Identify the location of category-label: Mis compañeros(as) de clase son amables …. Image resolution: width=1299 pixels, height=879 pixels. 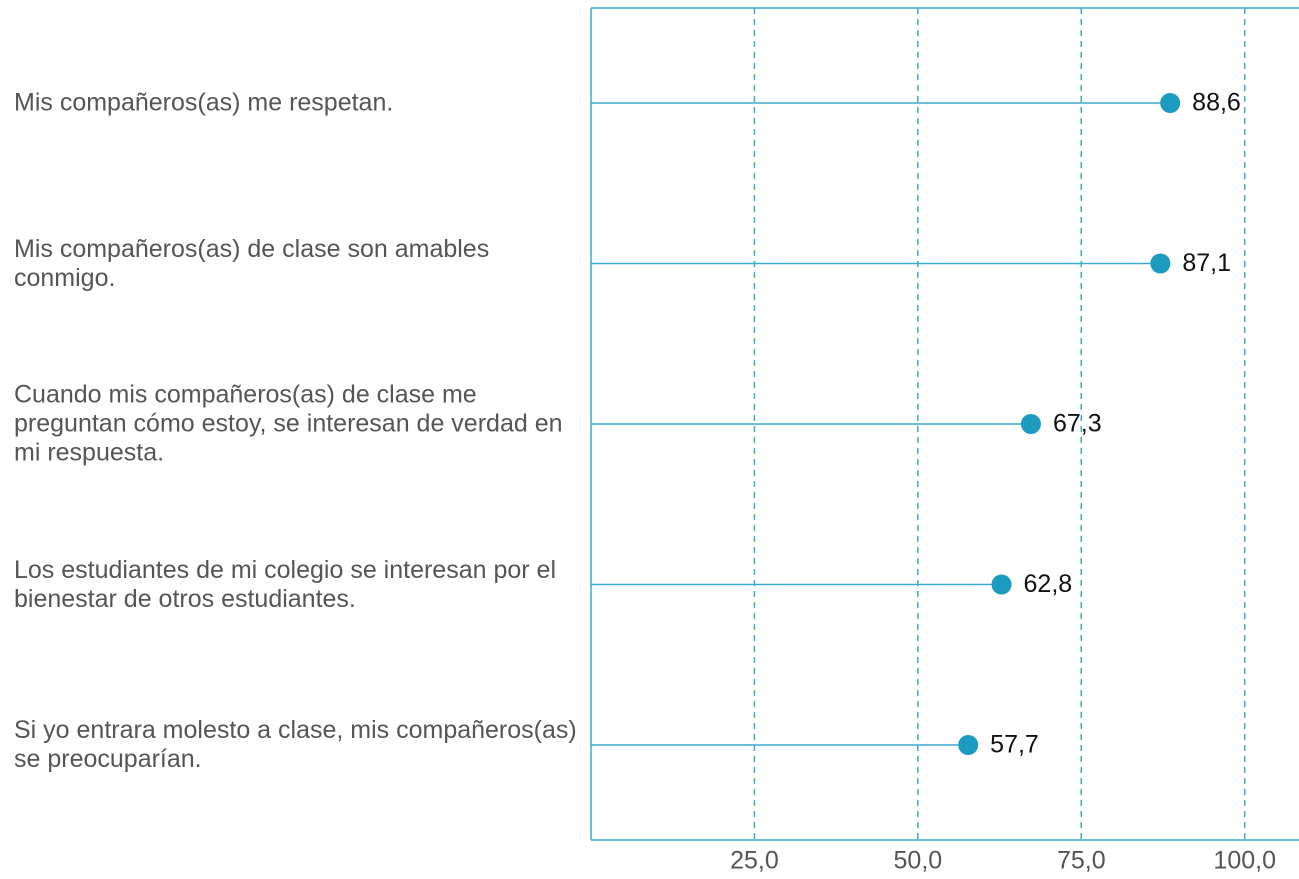
(252, 263).